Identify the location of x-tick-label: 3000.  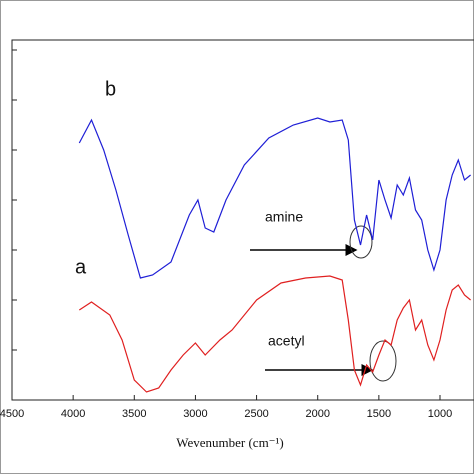
(195, 414).